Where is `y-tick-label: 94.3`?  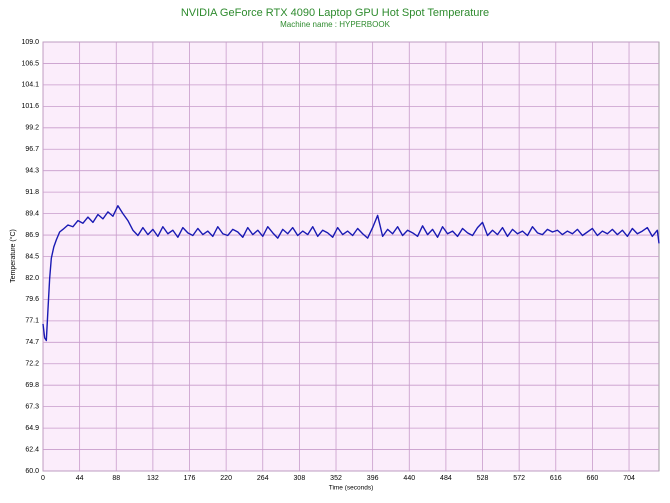
y-tick-label: 94.3 is located at coordinates (32, 171).